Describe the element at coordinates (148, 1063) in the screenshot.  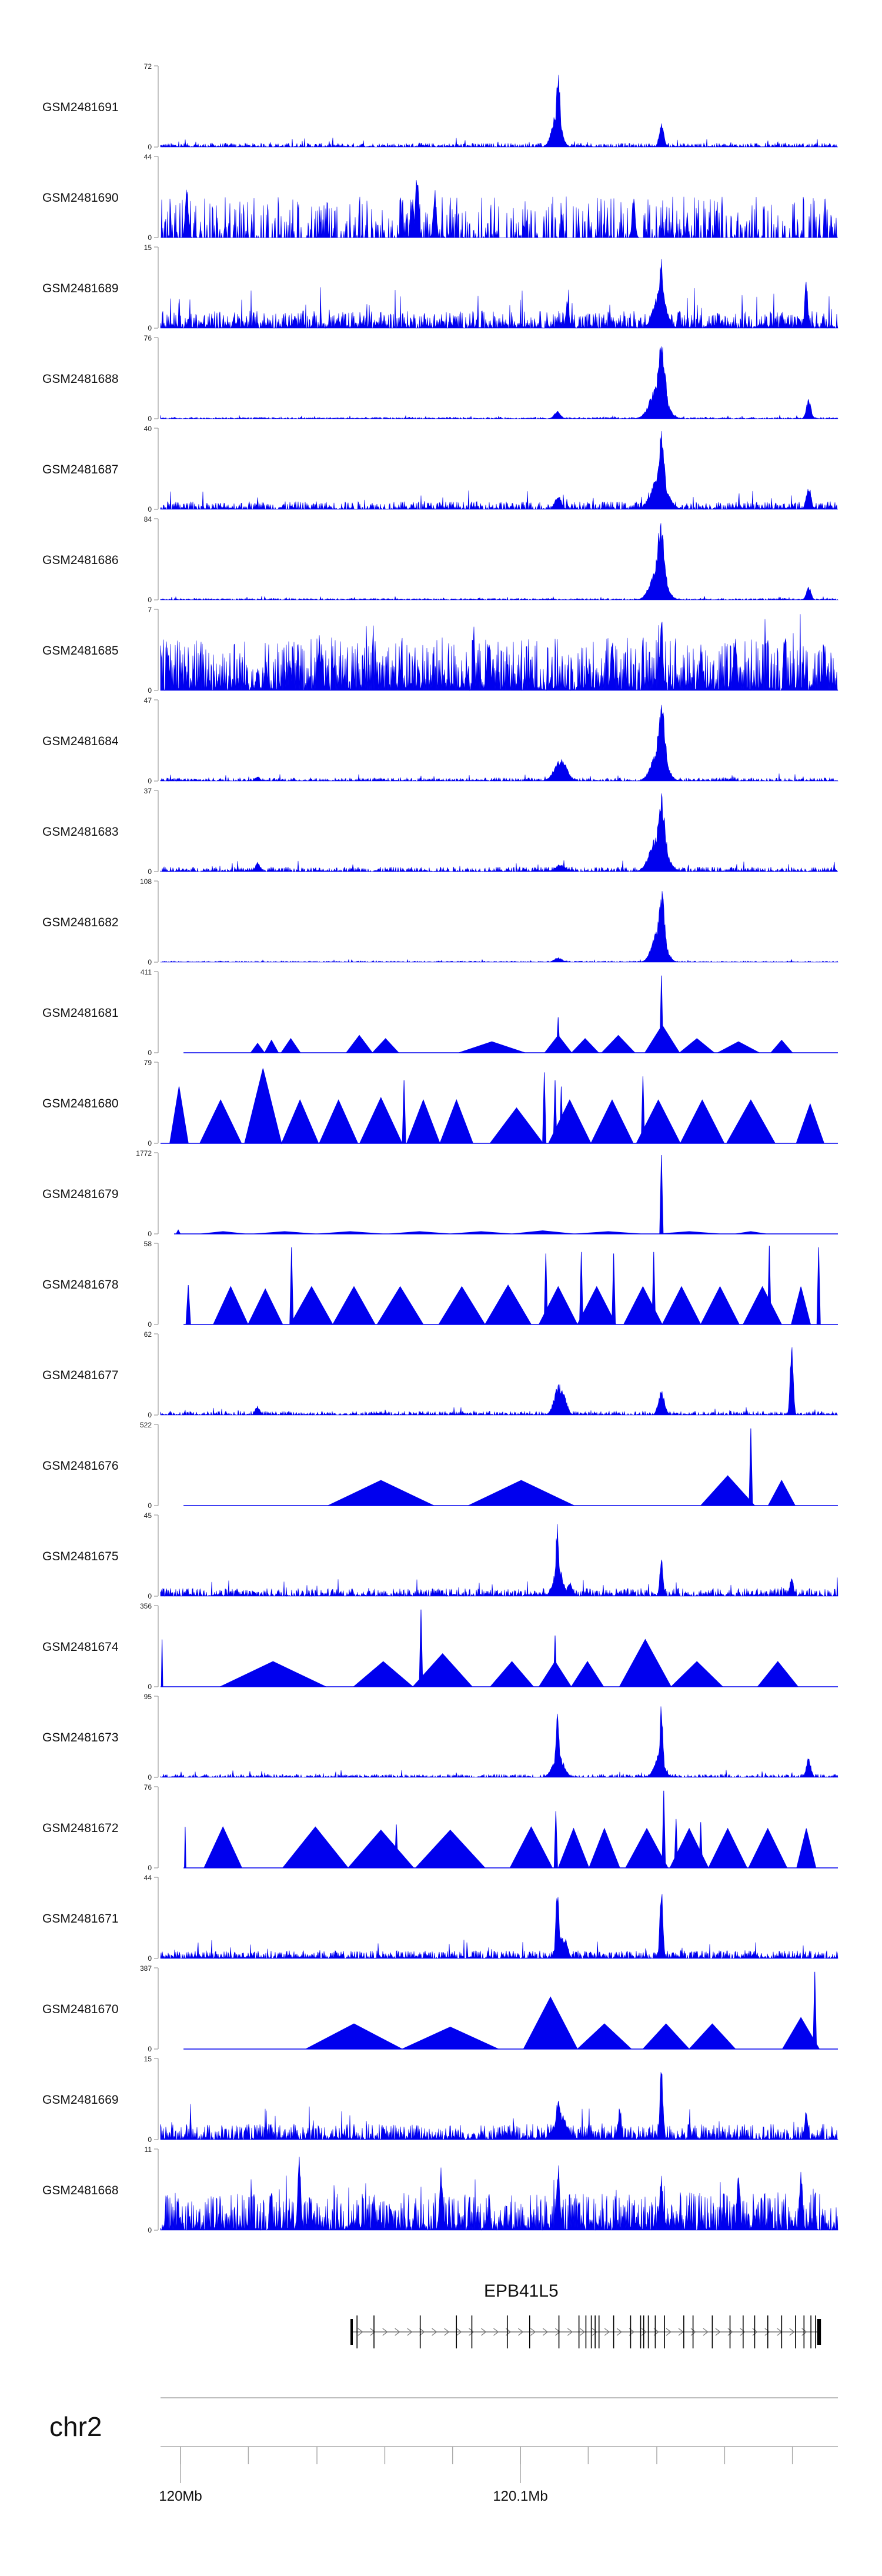
I see `y-max-label: 79` at that location.